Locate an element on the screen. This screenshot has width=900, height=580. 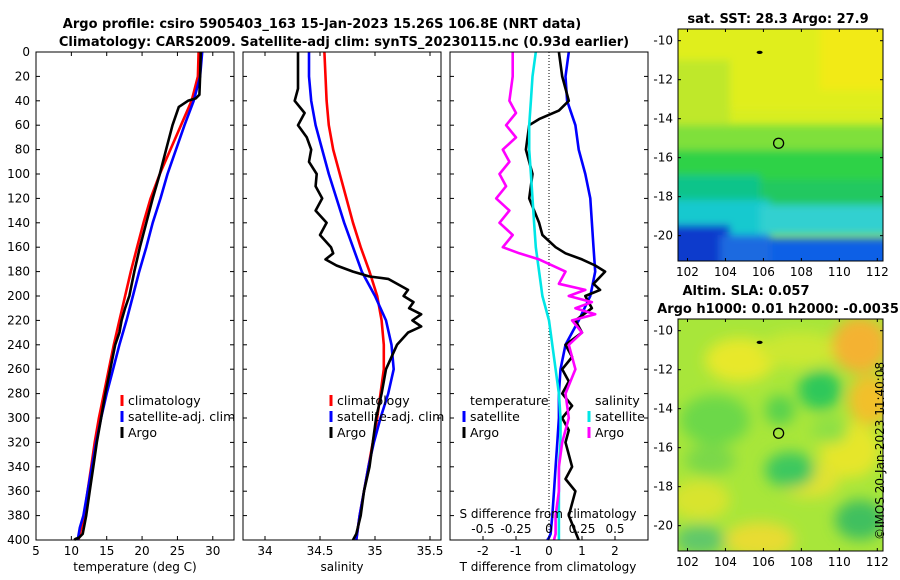
legend-salinity-argo: Argo is located at coordinates (609, 432).